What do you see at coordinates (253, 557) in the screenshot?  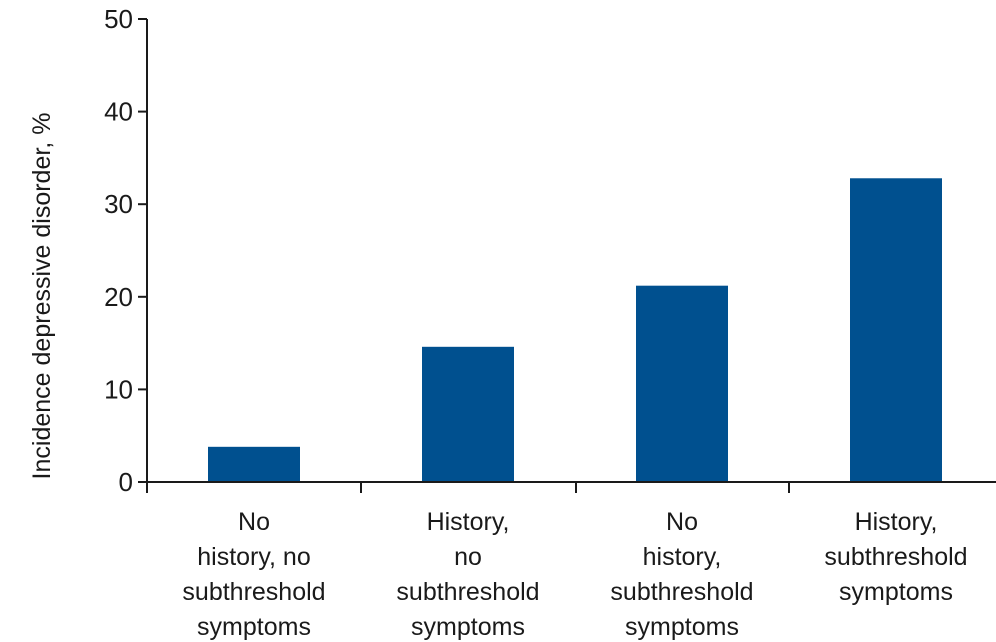 I see `category-label-line: history, no` at bounding box center [253, 557].